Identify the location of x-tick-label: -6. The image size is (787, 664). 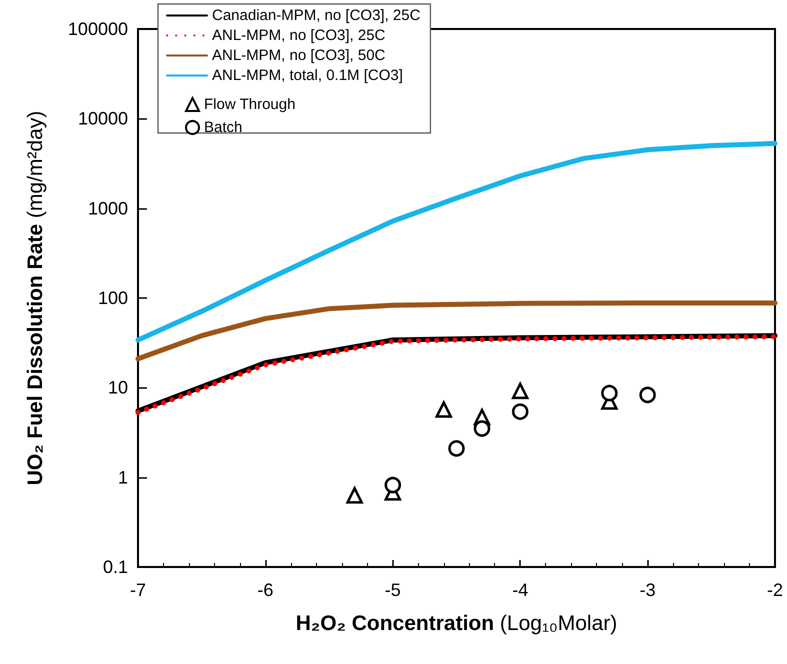
(265, 590).